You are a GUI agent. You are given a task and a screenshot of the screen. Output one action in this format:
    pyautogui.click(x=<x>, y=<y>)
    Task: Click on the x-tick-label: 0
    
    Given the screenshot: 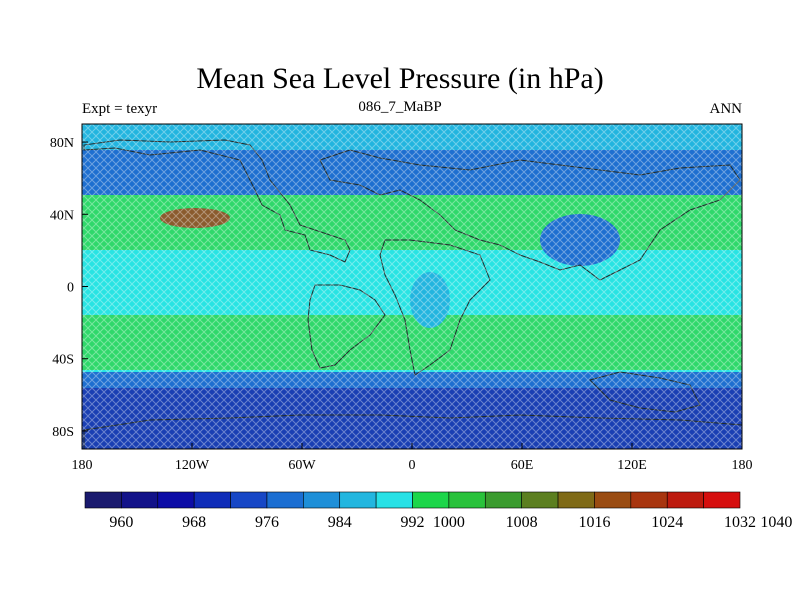 What is the action you would take?
    pyautogui.click(x=412, y=465)
    